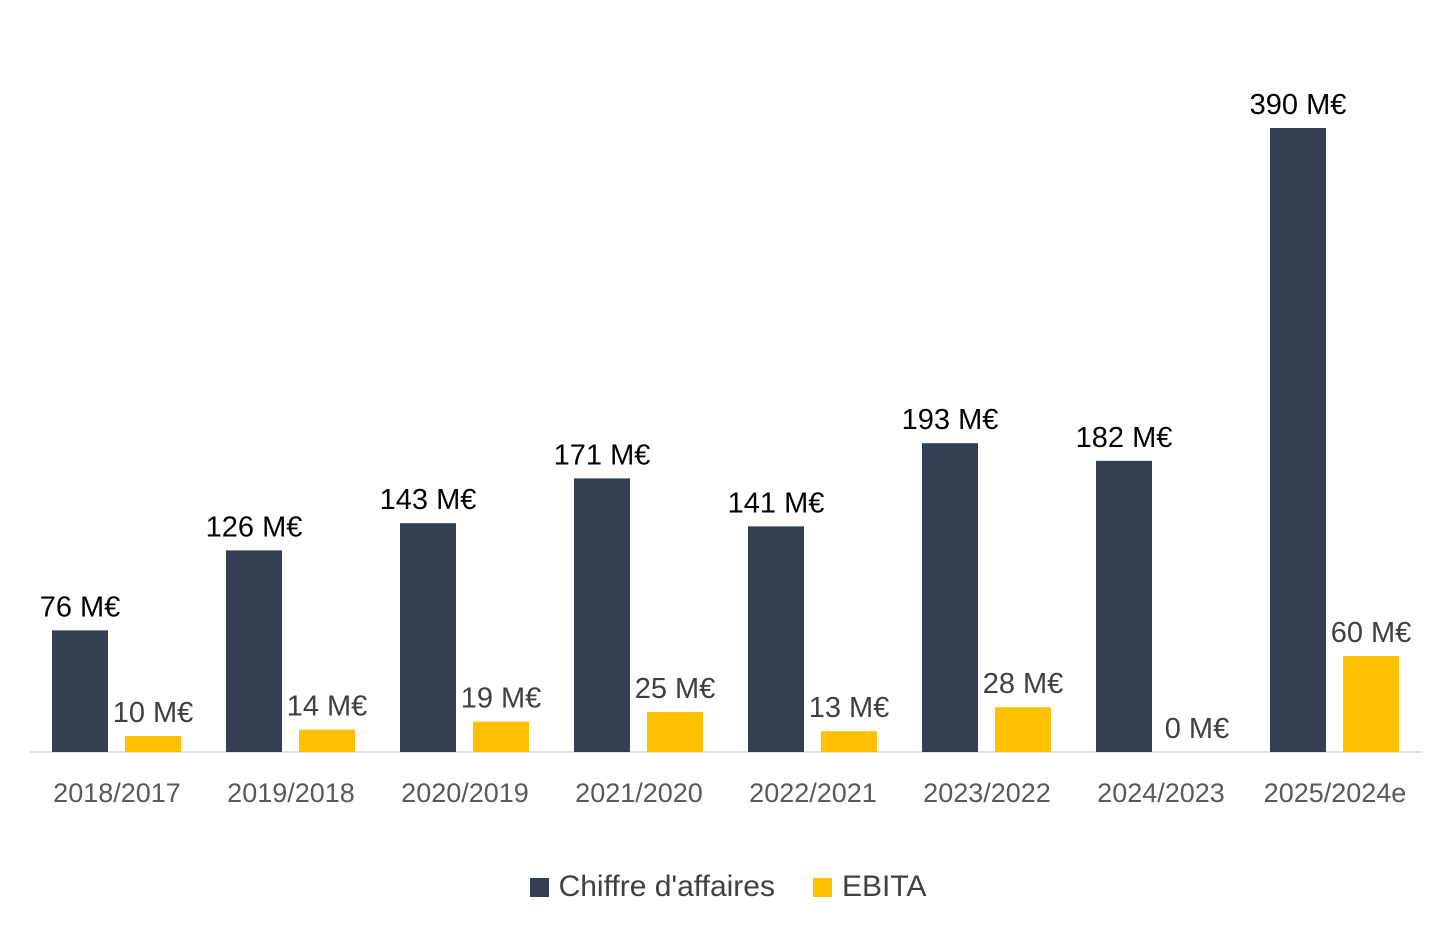 The height and width of the screenshot is (942, 1456). Describe the element at coordinates (291, 793) in the screenshot. I see `x-tick-label: 2019/2018` at that location.